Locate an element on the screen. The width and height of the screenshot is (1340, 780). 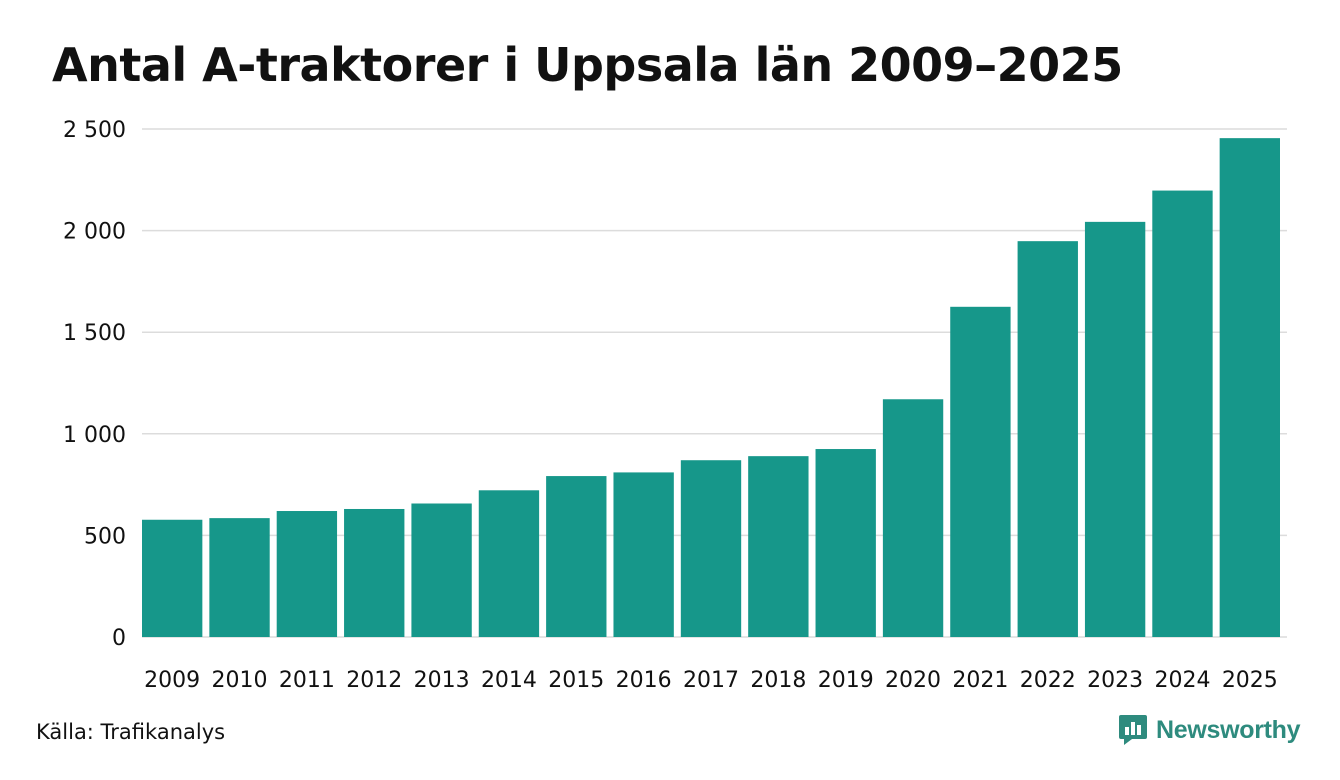
bar-2016 is located at coordinates (643, 554).